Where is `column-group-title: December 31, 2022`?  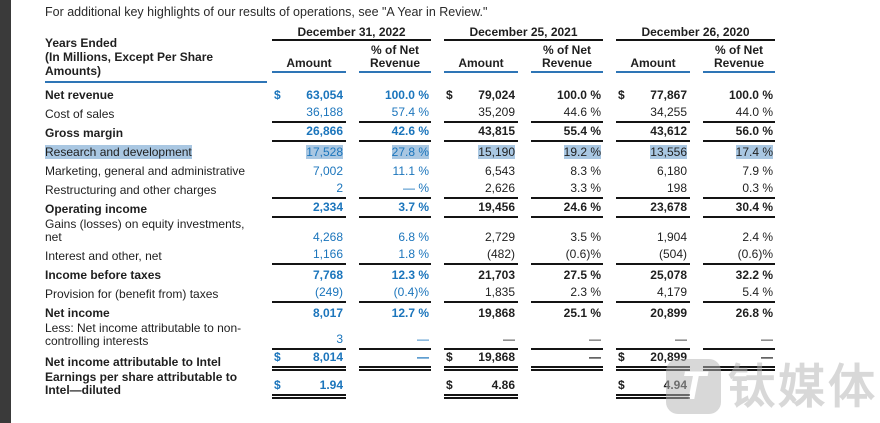 column-group-title: December 31, 2022 is located at coordinates (351, 33).